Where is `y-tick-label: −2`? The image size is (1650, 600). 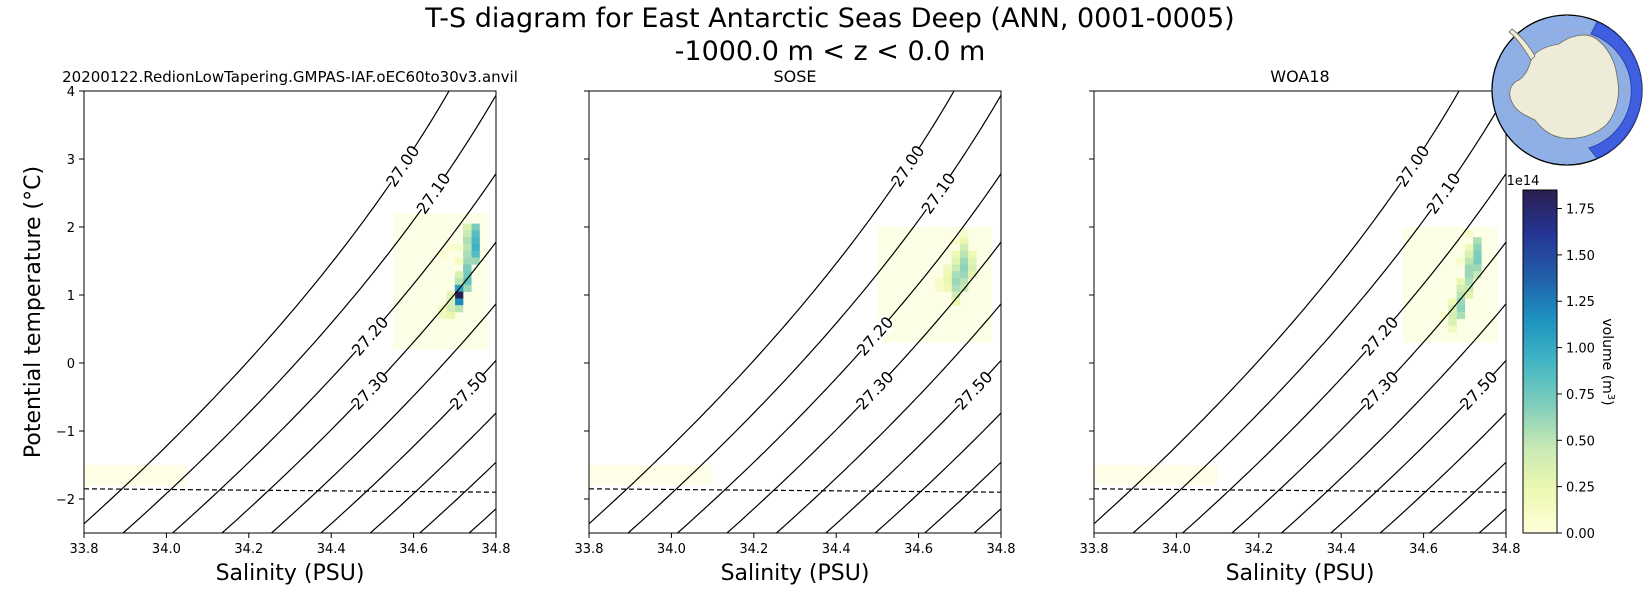
y-tick-label: −2 is located at coordinates (65, 500).